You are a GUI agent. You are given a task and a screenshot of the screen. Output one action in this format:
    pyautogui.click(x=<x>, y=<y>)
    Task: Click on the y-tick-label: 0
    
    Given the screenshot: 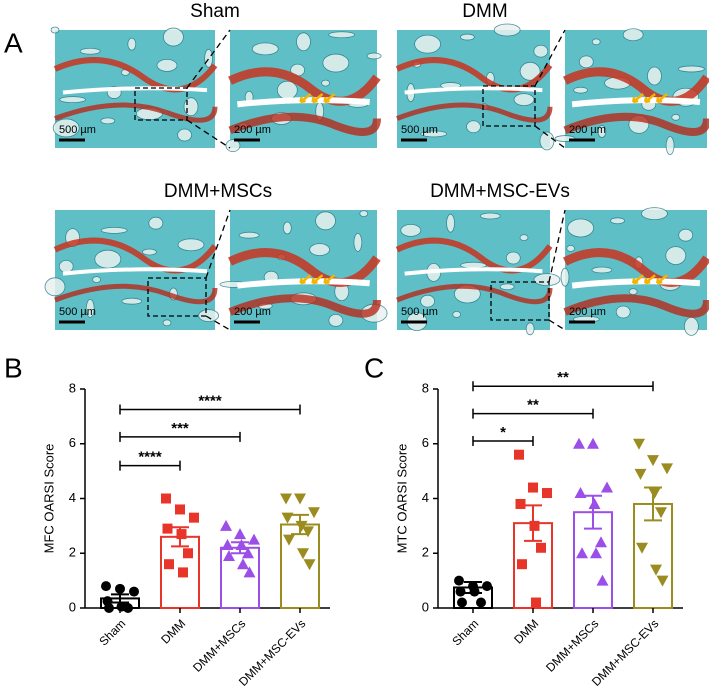 What is the action you would take?
    pyautogui.click(x=425, y=606)
    